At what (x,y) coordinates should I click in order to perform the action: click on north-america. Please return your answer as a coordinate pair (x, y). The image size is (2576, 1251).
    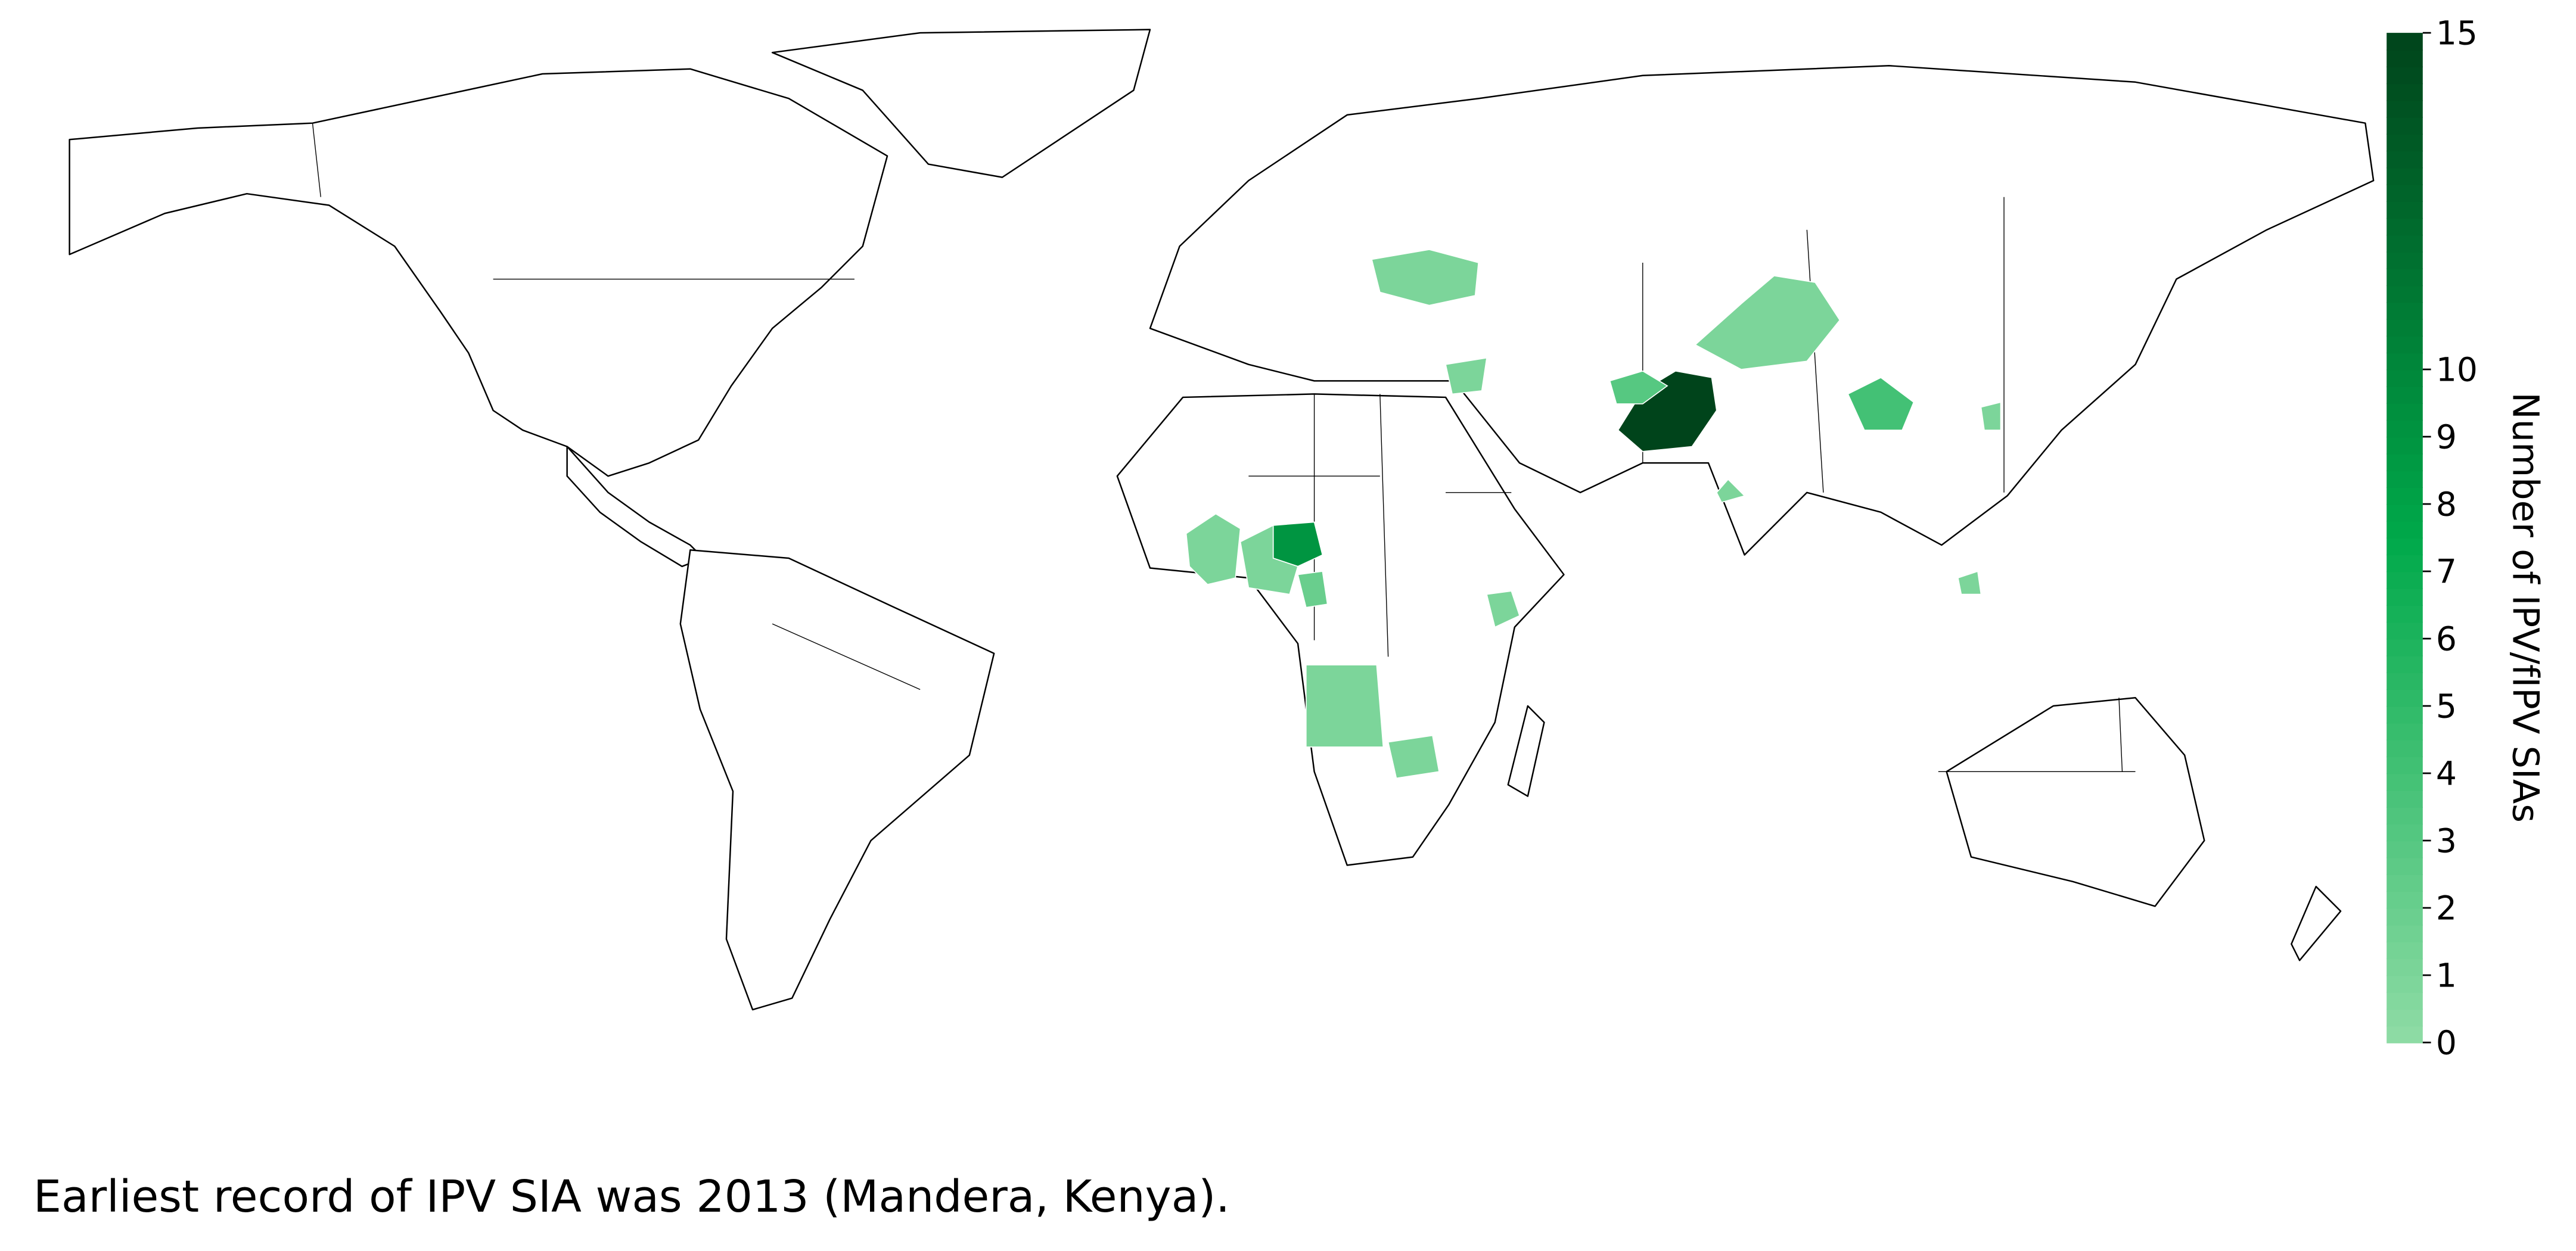
    Looking at the image, I should click on (479, 272).